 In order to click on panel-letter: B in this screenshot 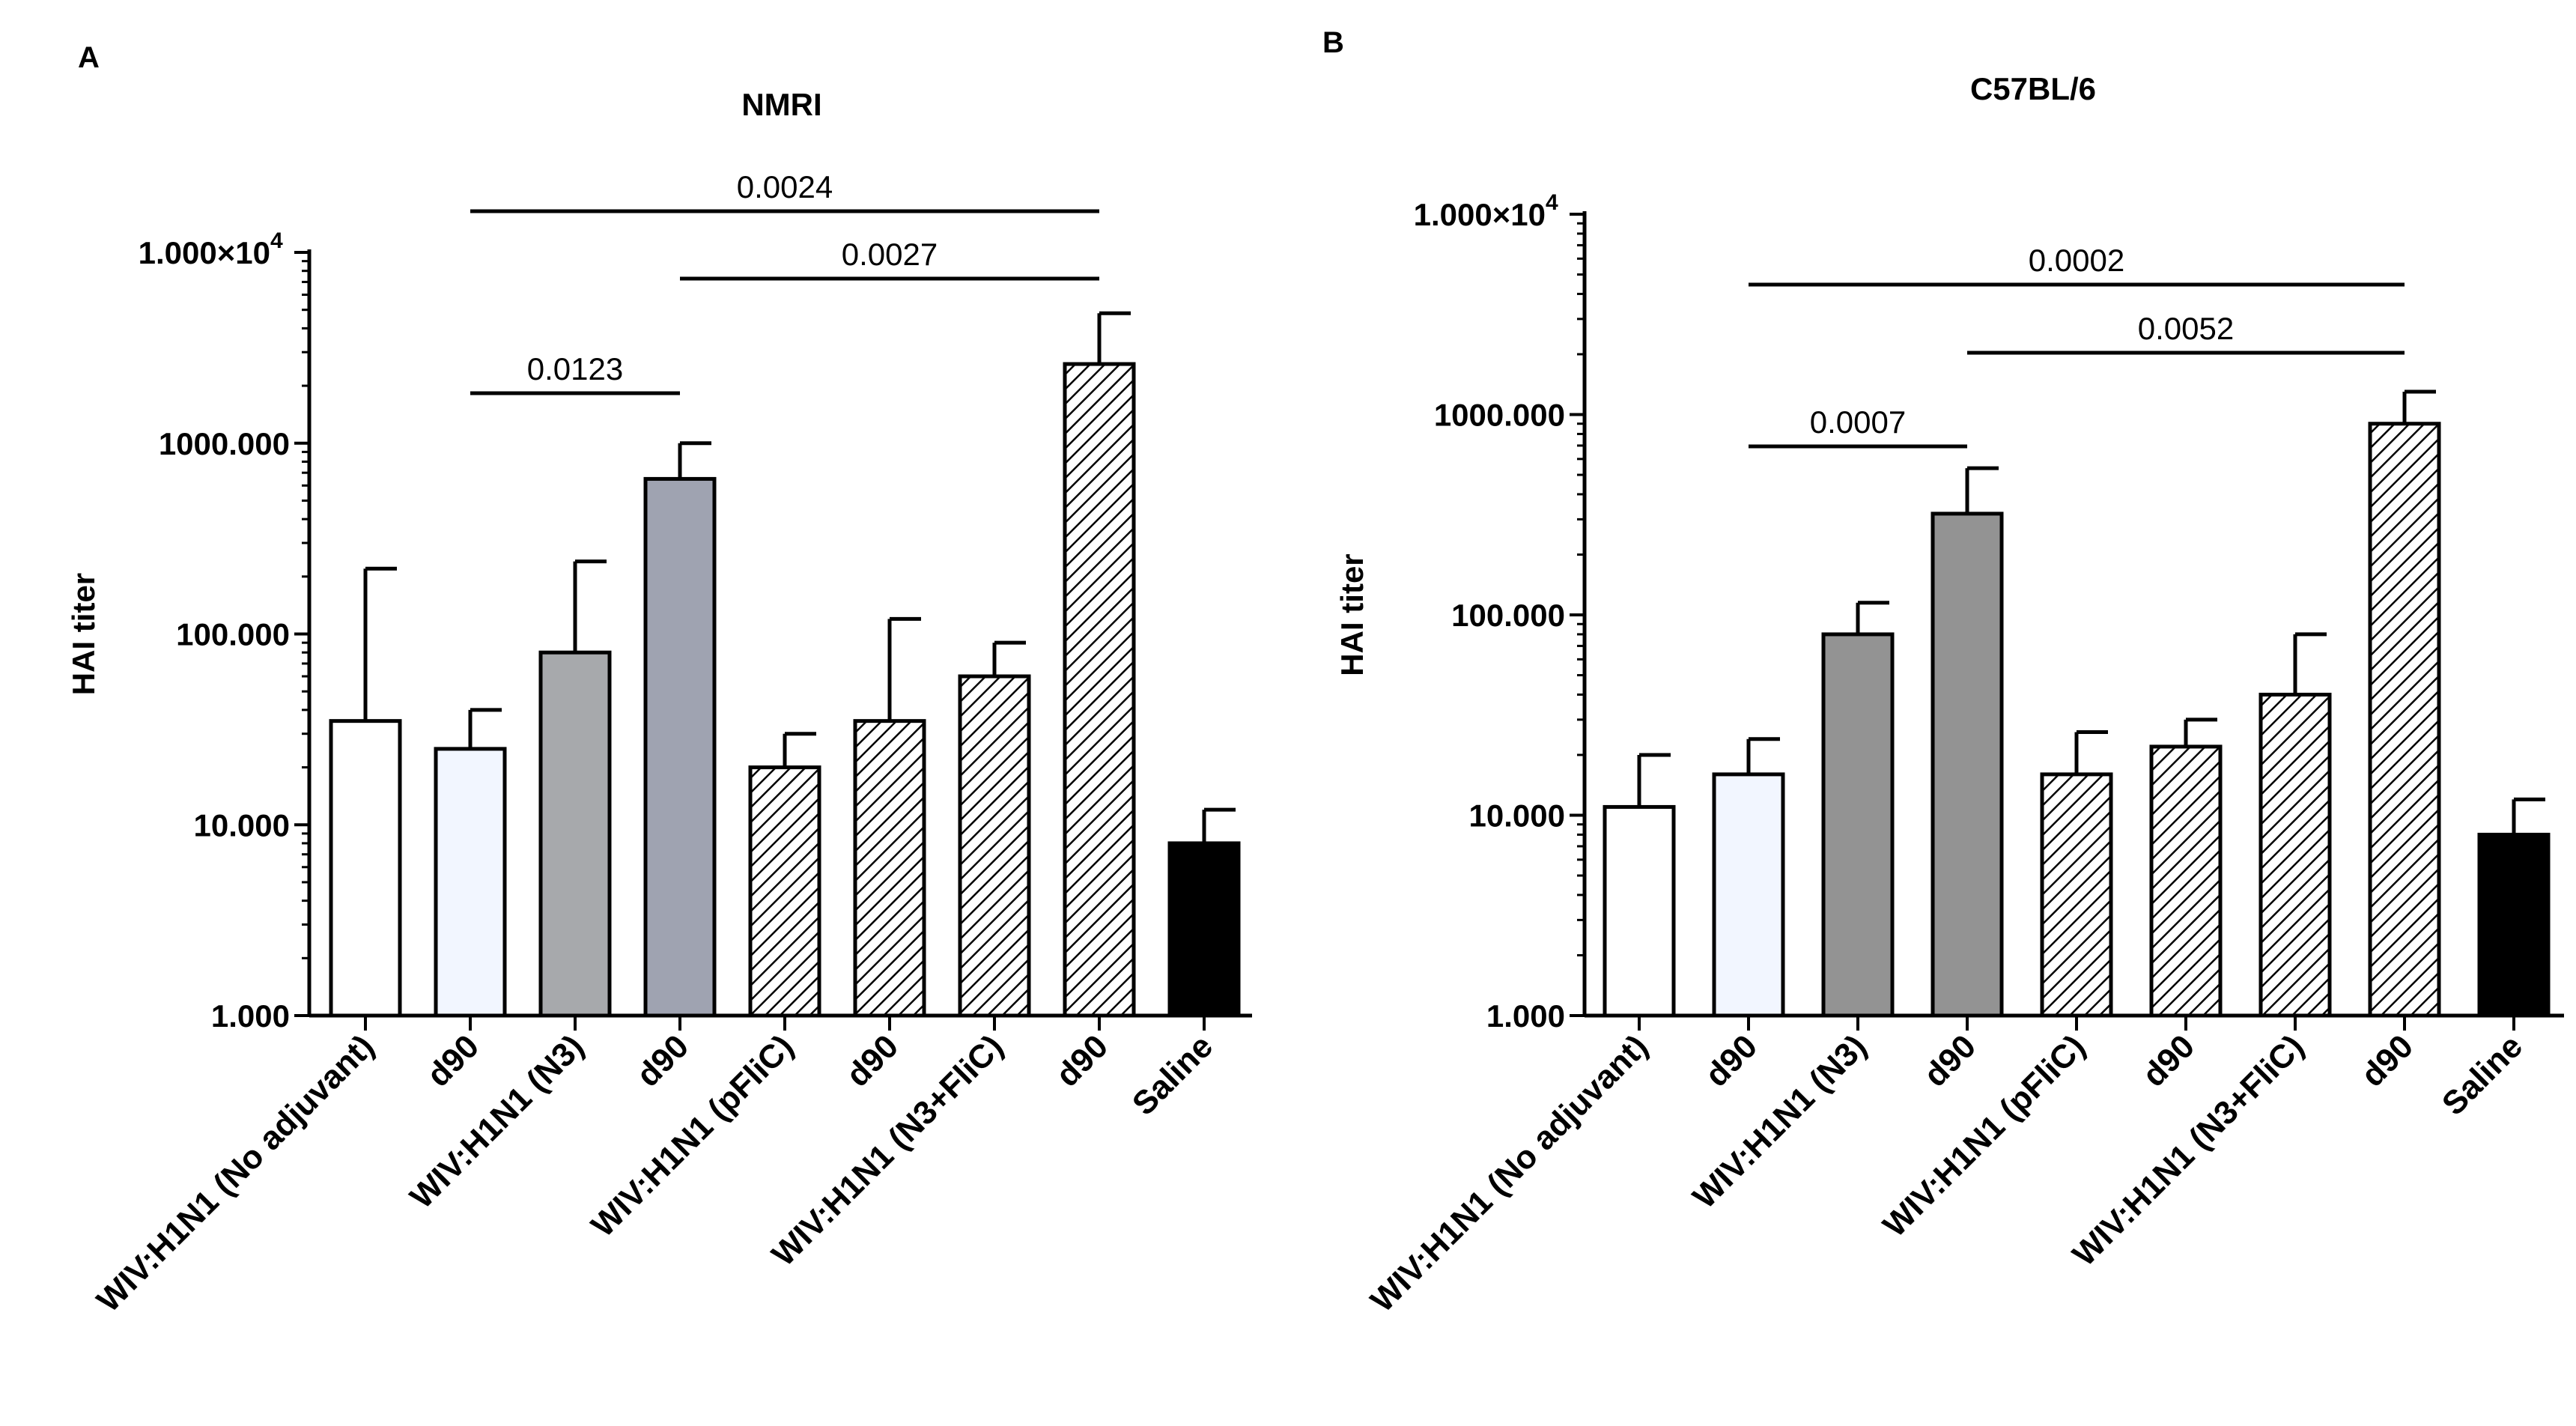, I will do `click(1333, 42)`.